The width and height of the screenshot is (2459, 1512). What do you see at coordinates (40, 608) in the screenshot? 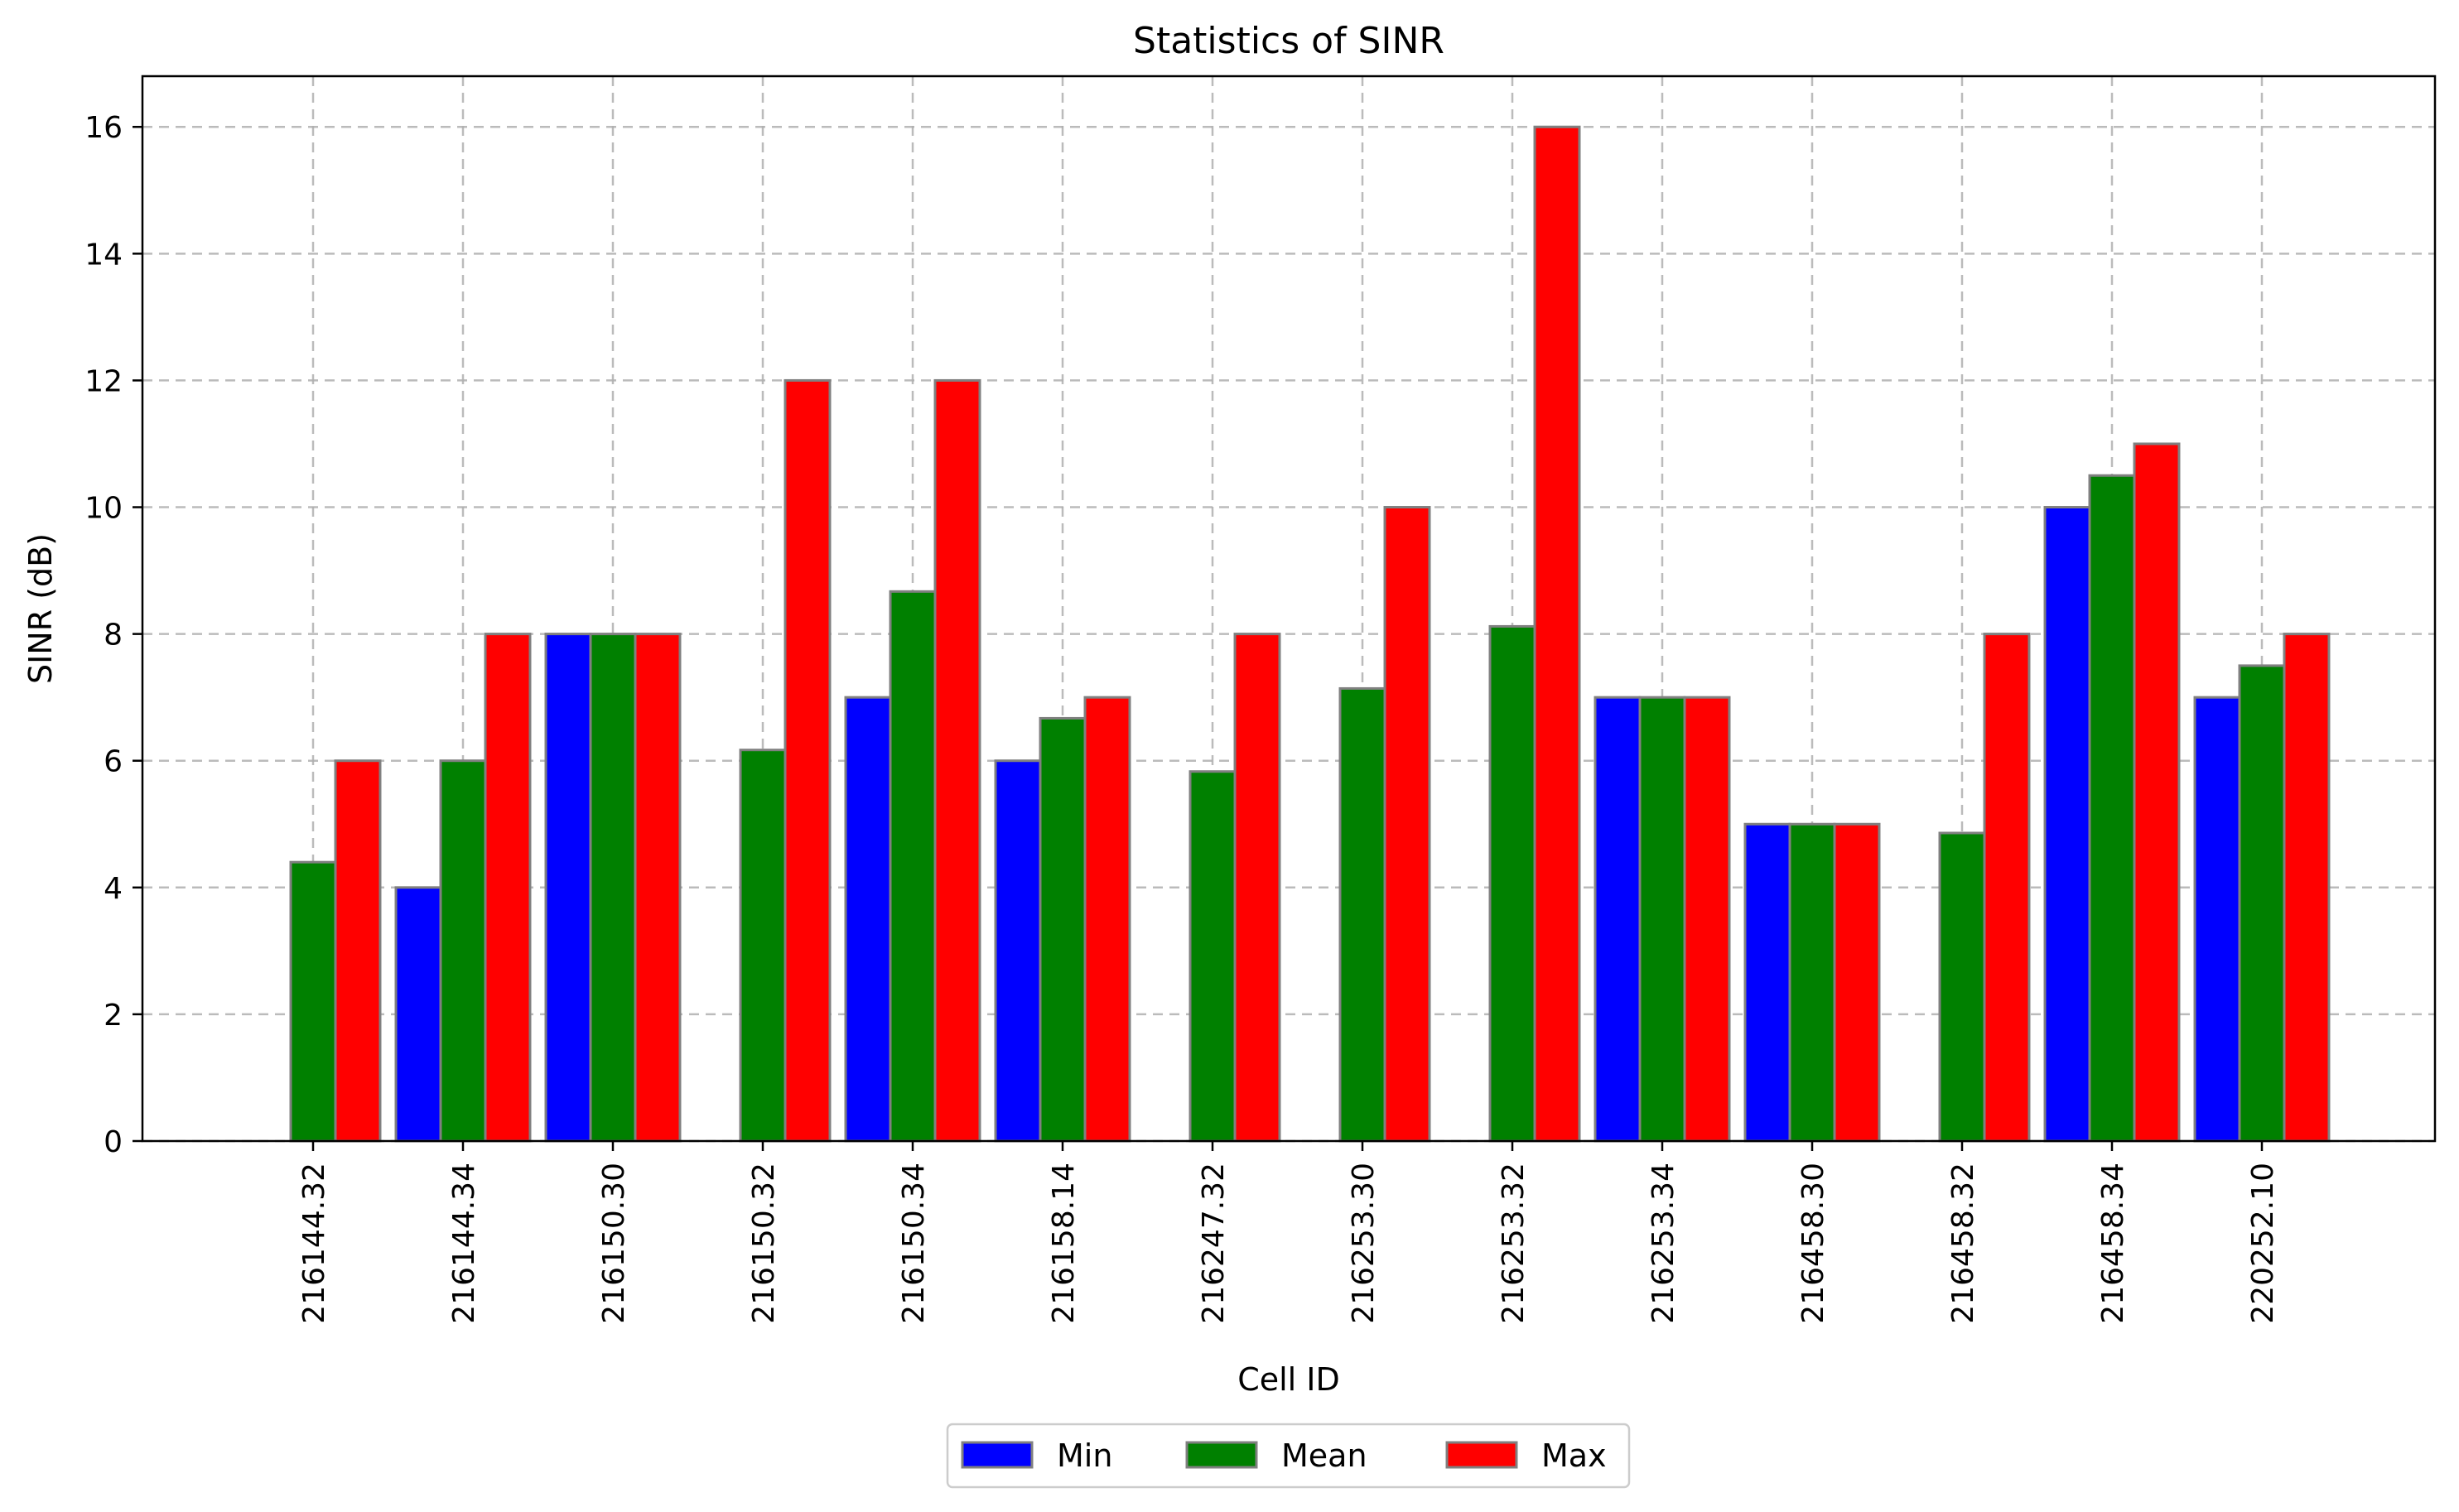
I see `y-axis-label: SINR (dB)` at bounding box center [40, 608].